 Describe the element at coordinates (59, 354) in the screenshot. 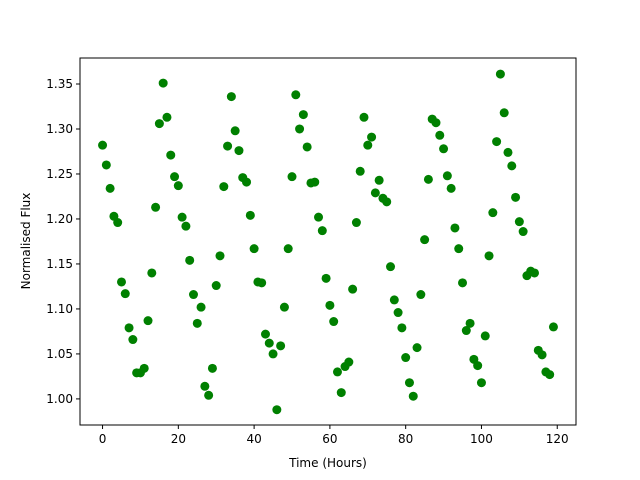

I see `y-tick-label: 1.05` at that location.